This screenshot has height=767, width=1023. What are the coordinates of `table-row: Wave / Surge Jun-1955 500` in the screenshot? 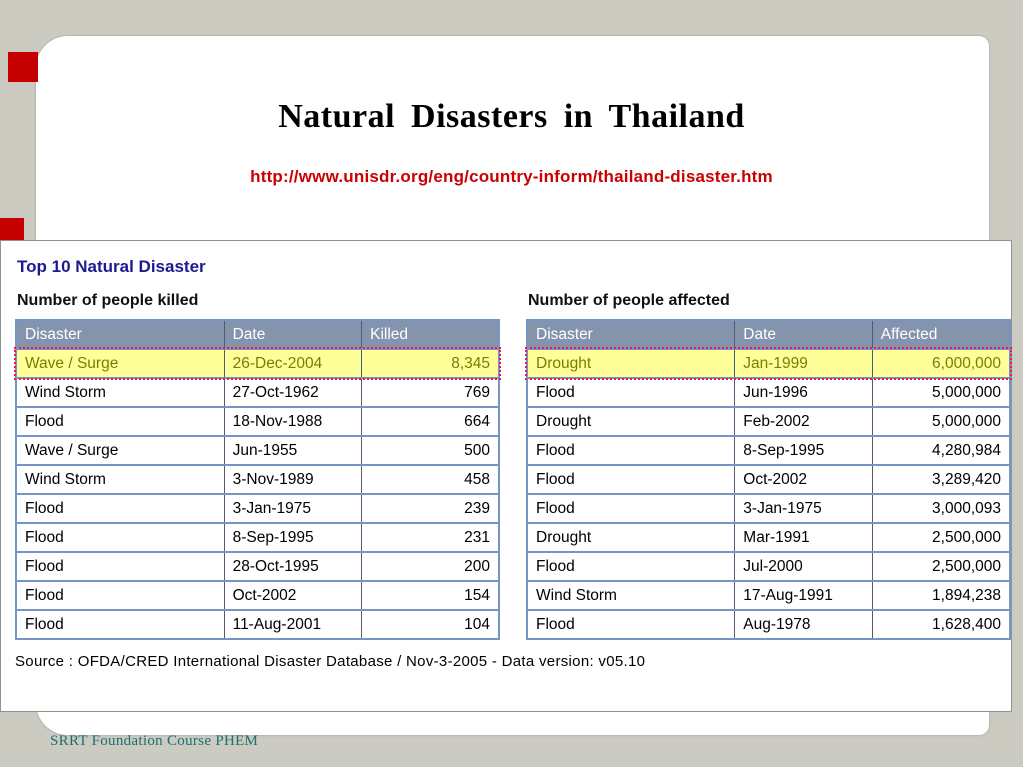 It's located at (257, 450).